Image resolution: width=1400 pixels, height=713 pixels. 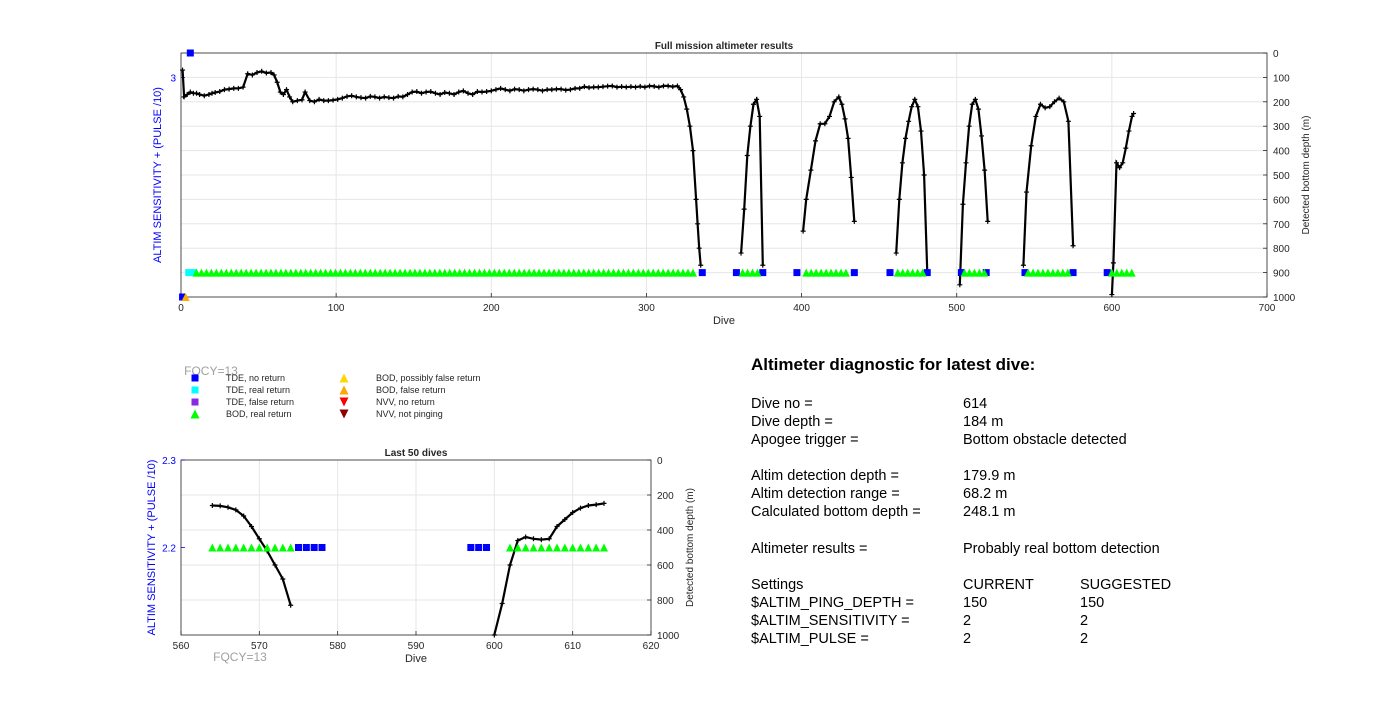 What do you see at coordinates (1281, 176) in the screenshot?
I see `y-right-tick-label: 500` at bounding box center [1281, 176].